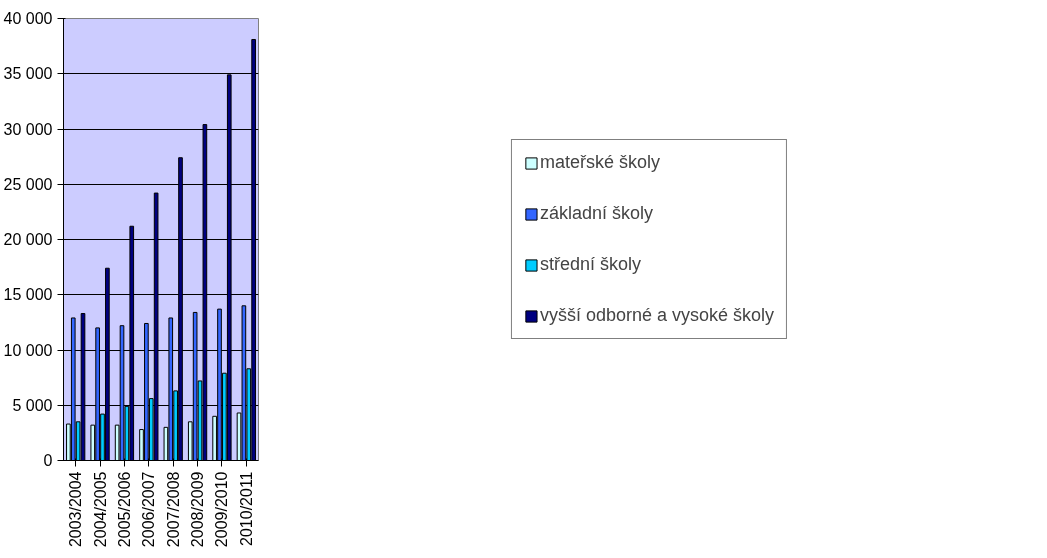 This screenshot has height=558, width=1047. Describe the element at coordinates (596, 213) in the screenshot. I see `legend-label: základní školy` at that location.